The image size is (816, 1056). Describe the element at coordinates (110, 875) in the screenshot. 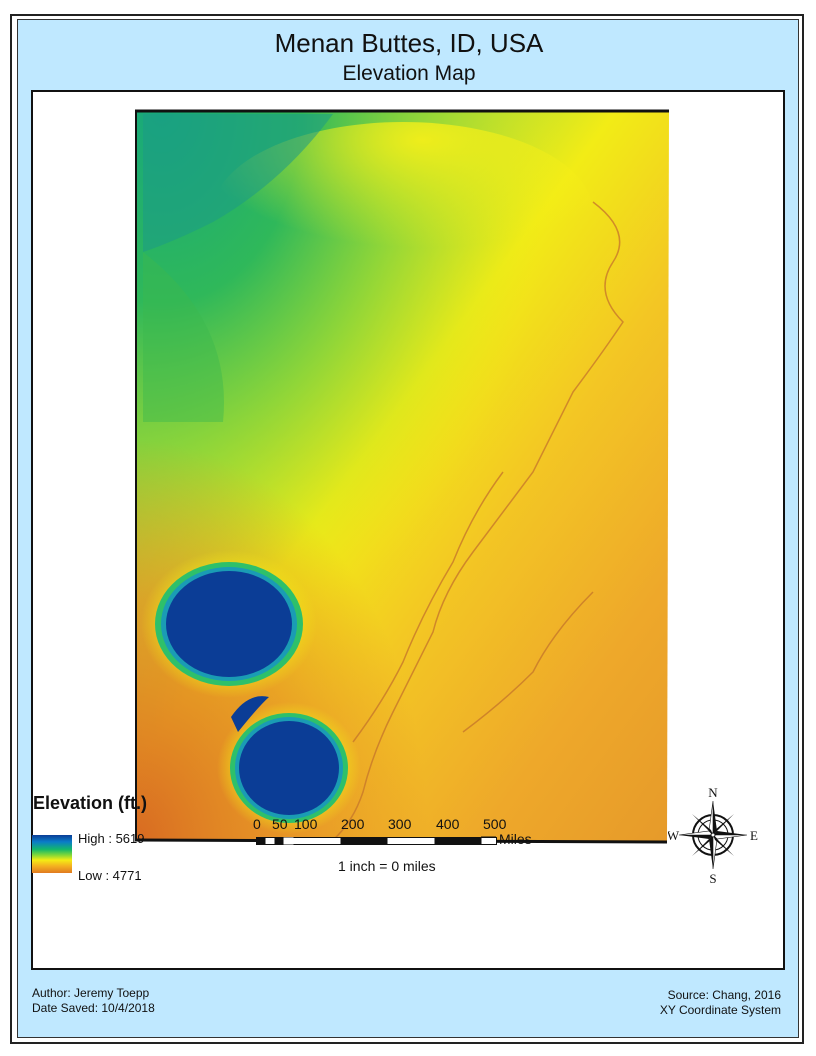

I see `legend-low-label: Low : 4771` at that location.